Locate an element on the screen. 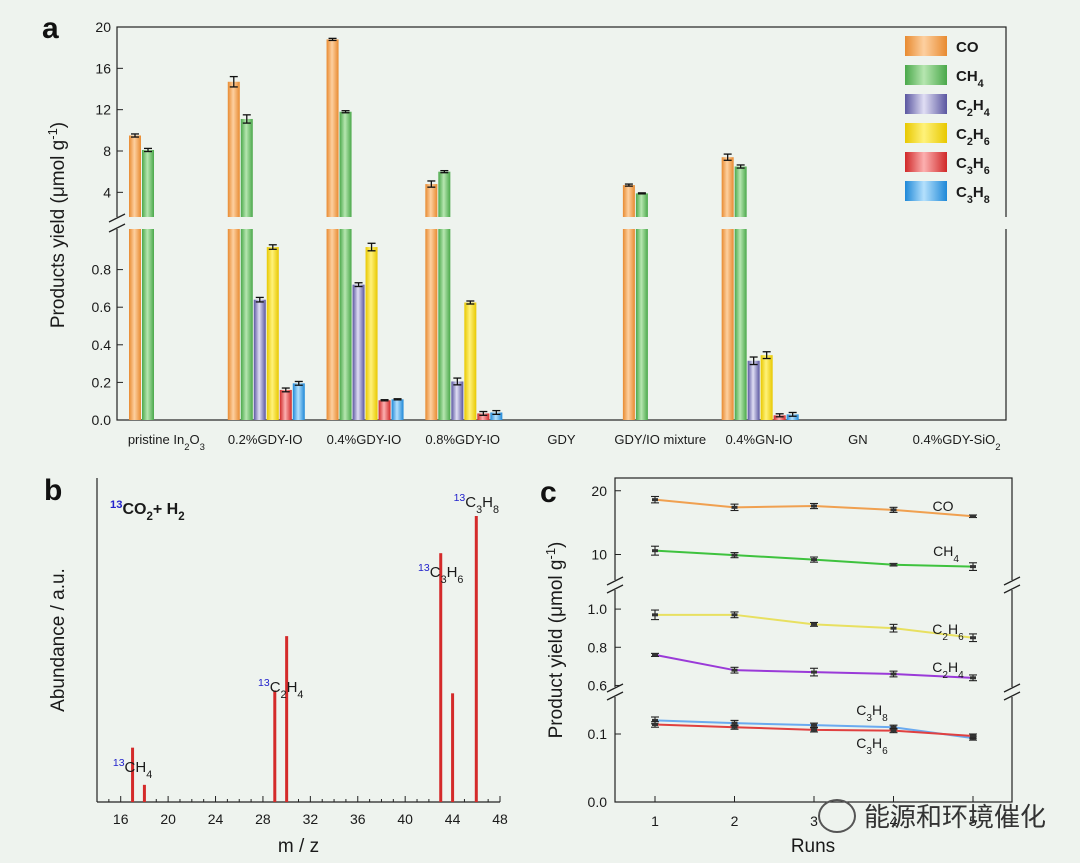 This screenshot has width=1080, height=863. category-label: 0.4%GN-IO is located at coordinates (758, 439).